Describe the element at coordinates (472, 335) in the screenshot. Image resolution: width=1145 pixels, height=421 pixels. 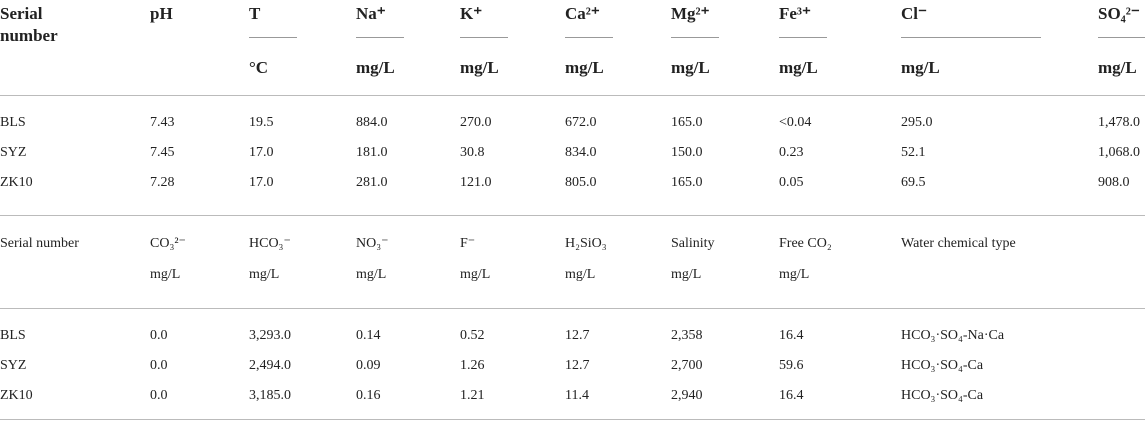
I see `table-cell: 0.52` at that location.